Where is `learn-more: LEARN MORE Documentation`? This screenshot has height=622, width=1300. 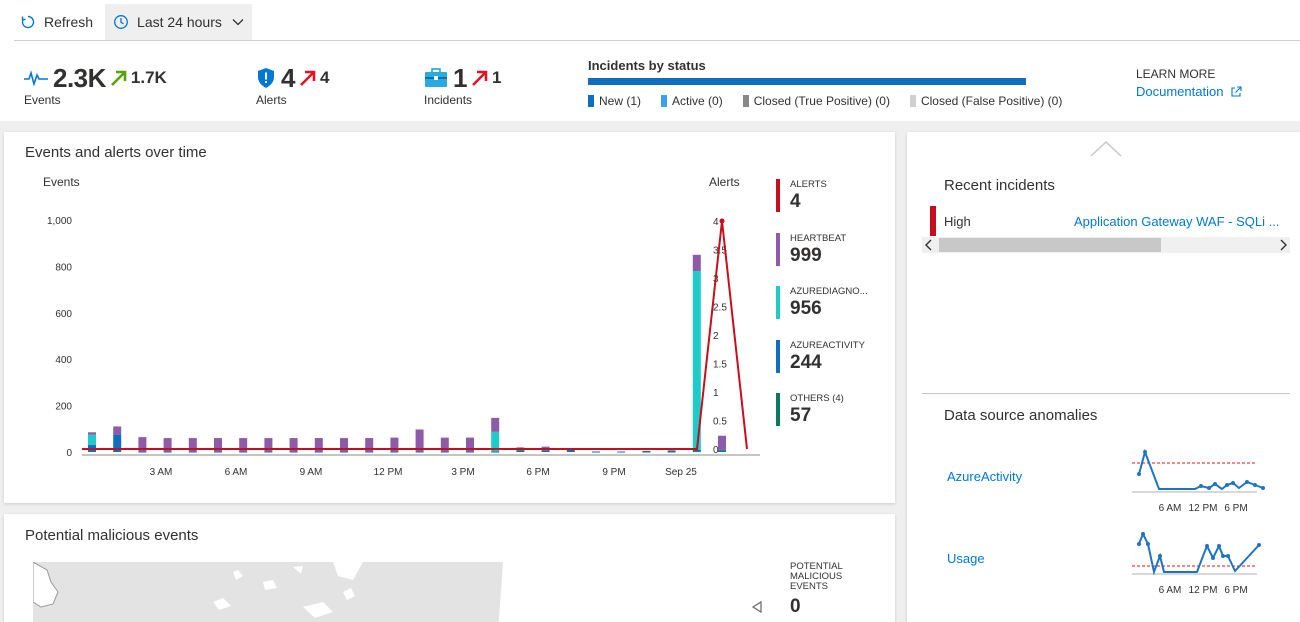
learn-more: LEARN MORE Documentation is located at coordinates (1189, 83).